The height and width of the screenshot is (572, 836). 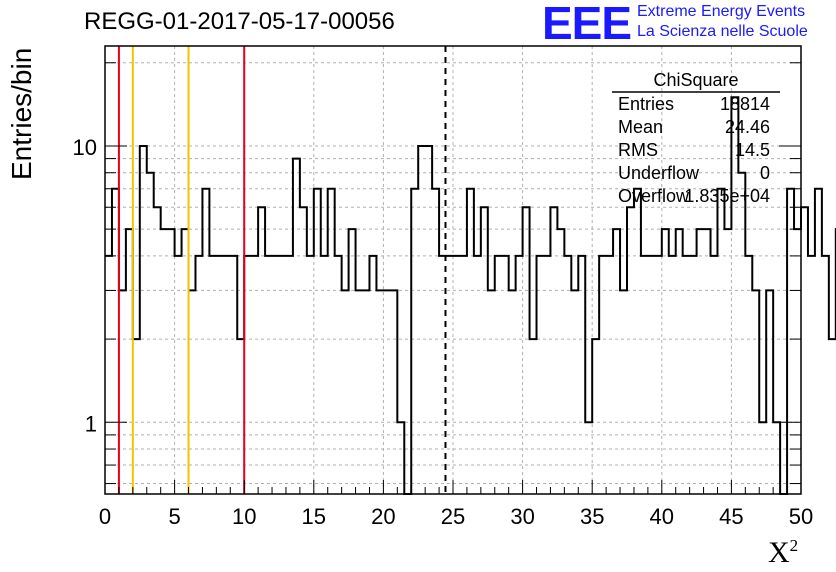 What do you see at coordinates (638, 150) in the screenshot?
I see `stats-row-label: RMS` at bounding box center [638, 150].